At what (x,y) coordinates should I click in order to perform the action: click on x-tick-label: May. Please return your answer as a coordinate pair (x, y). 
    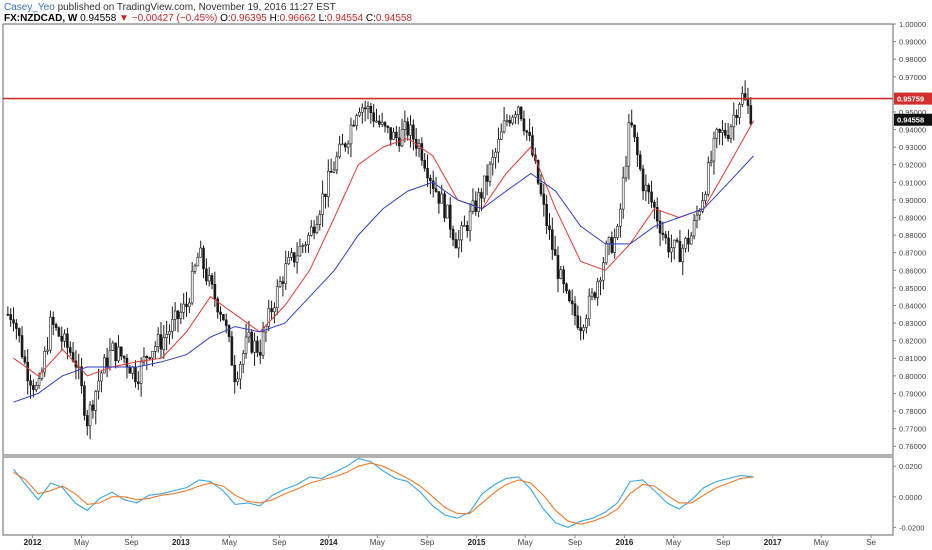
    Looking at the image, I should click on (377, 542).